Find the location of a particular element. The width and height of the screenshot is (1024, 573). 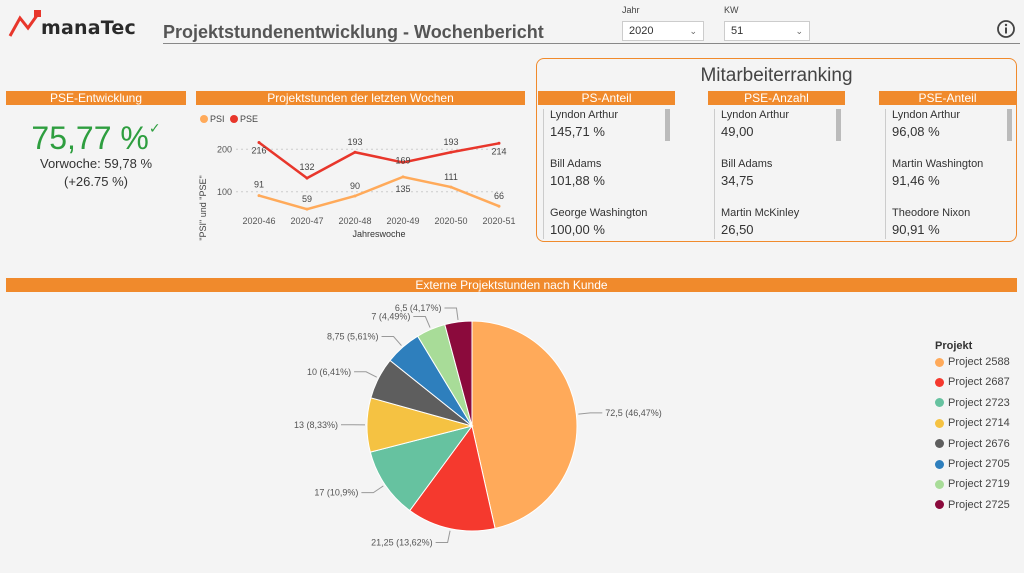

ranking-item-name: Martin Washington is located at coordinates (938, 164).